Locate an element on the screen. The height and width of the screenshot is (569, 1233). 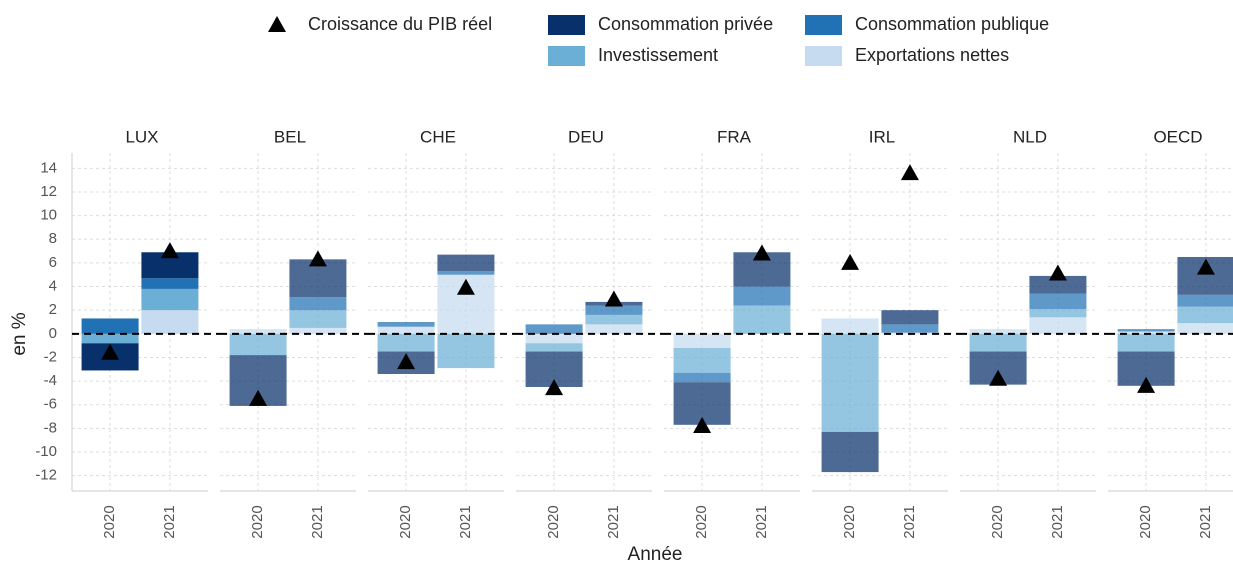
panel-title: DEU is located at coordinates (586, 136).